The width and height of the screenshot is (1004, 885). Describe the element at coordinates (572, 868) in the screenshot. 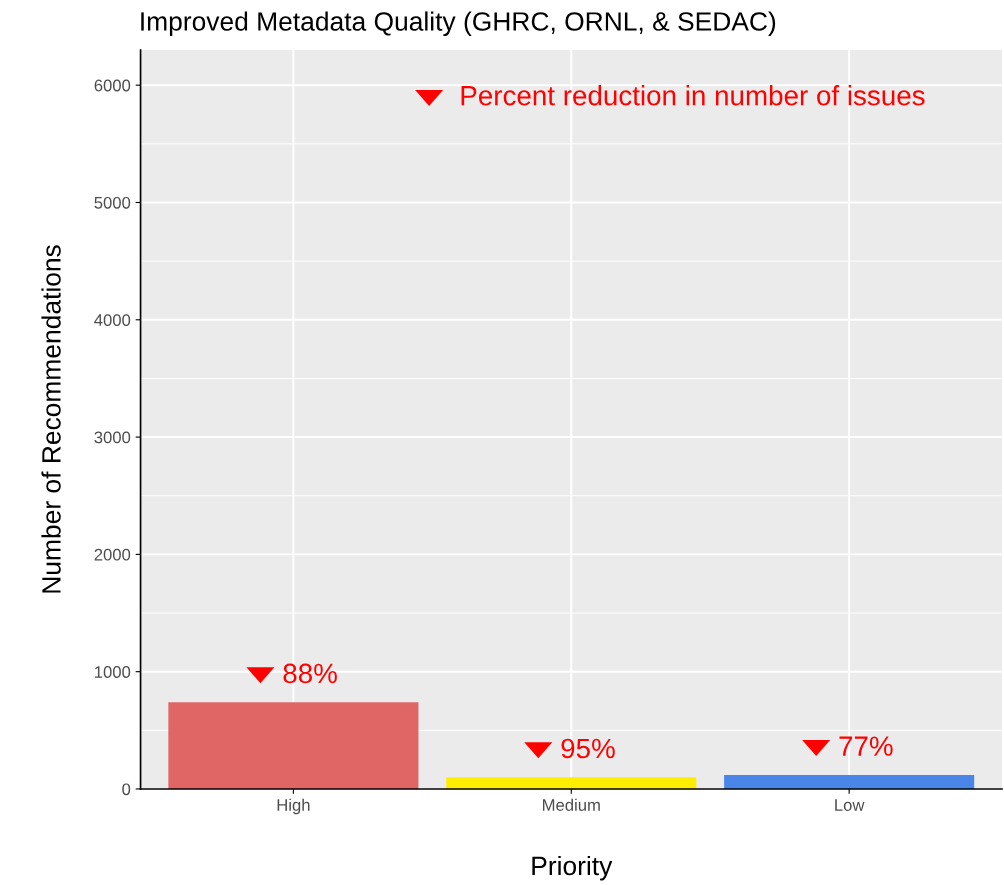

I see `x-axis-title: Priority` at that location.